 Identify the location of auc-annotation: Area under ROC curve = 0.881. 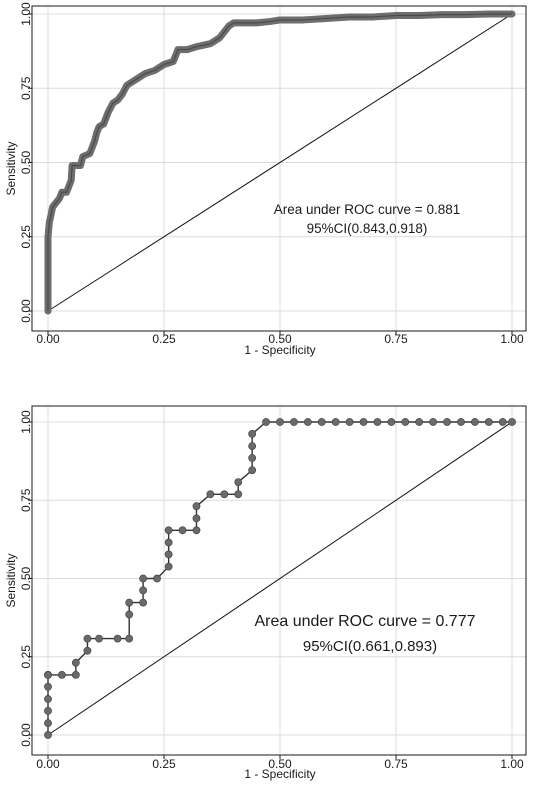
(367, 209).